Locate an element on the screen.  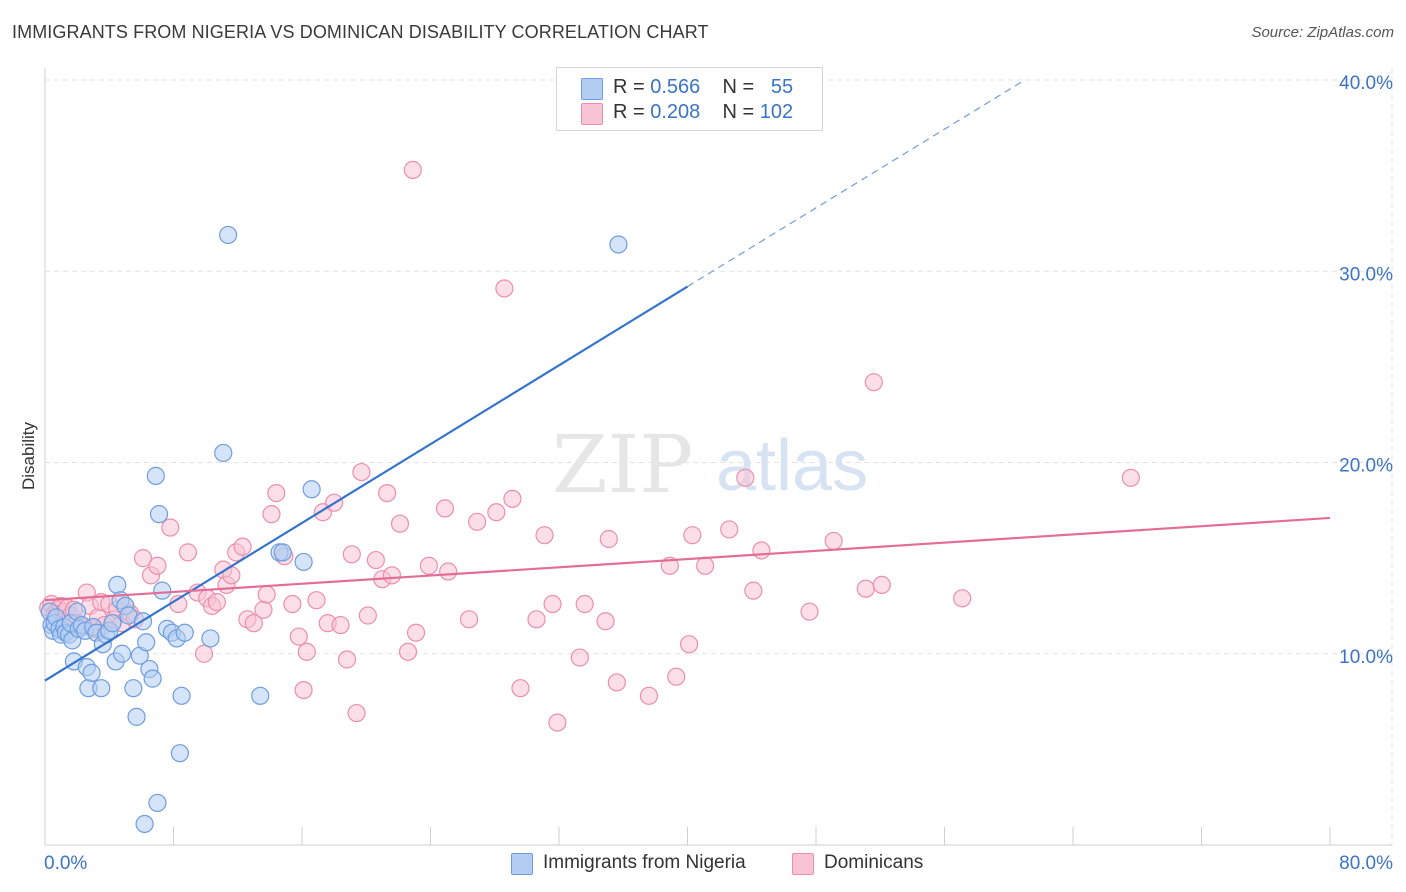
y-axis-label: Disability is located at coordinates (28, 455).